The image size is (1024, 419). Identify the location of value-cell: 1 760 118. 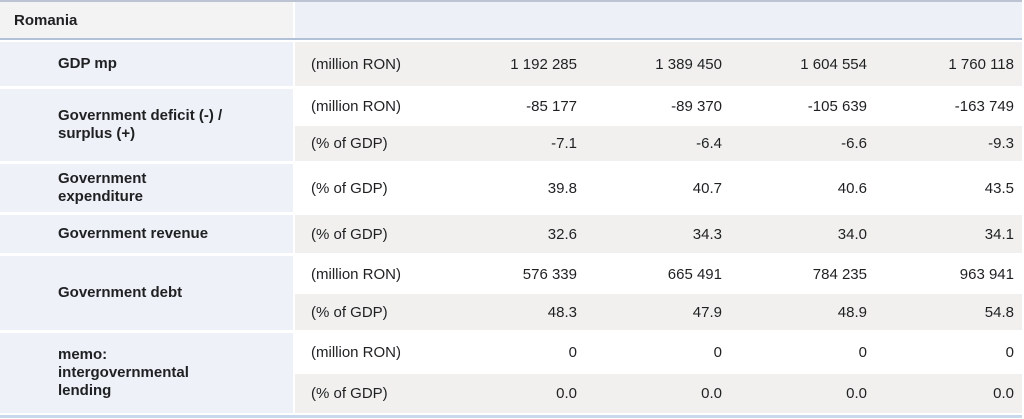
(948, 64).